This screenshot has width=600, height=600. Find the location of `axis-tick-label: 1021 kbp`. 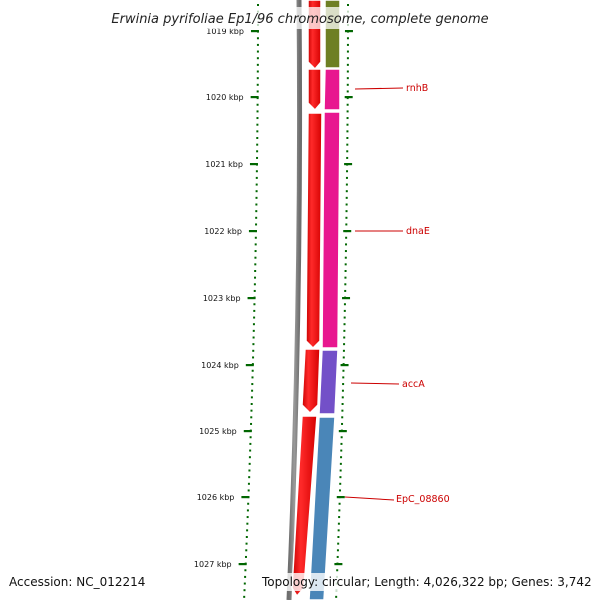

axis-tick-label: 1021 kbp is located at coordinates (224, 164).